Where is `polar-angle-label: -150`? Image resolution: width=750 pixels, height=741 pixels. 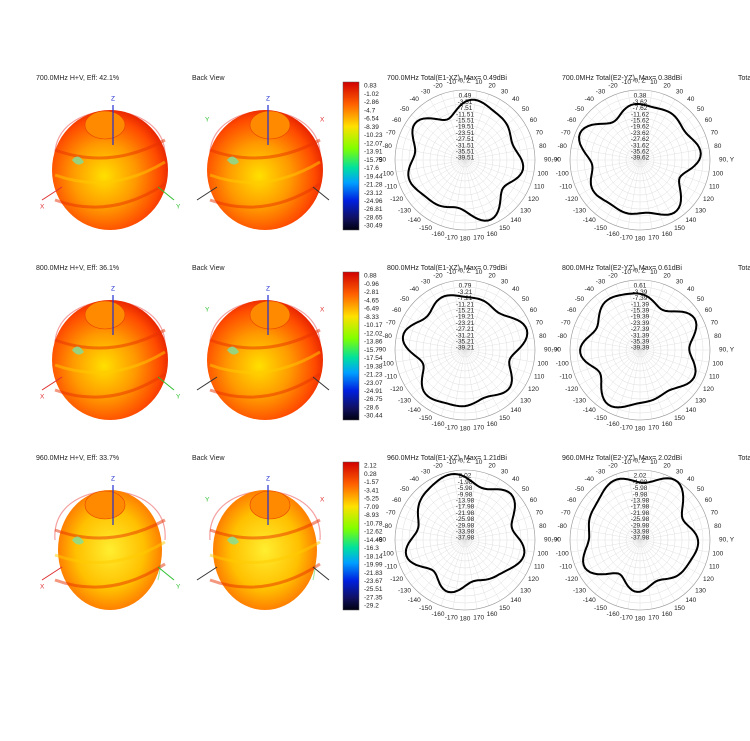
polar-angle-label: -150 is located at coordinates (600, 228).